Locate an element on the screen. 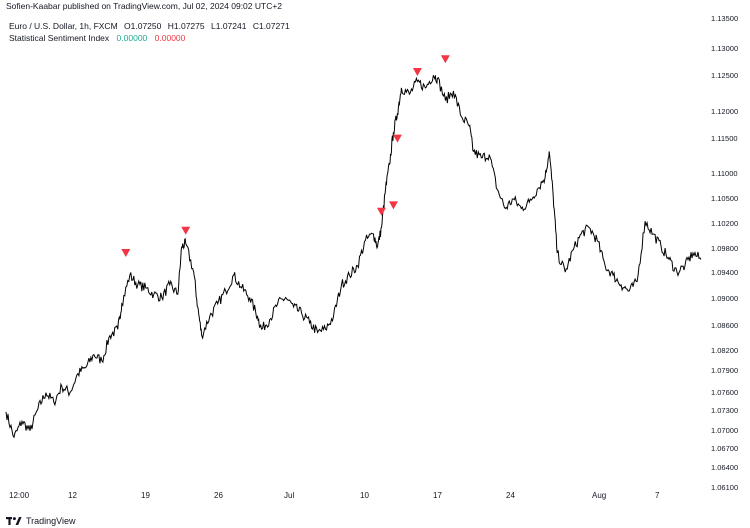  price-tick-label: 1.07000 is located at coordinates (724, 430).